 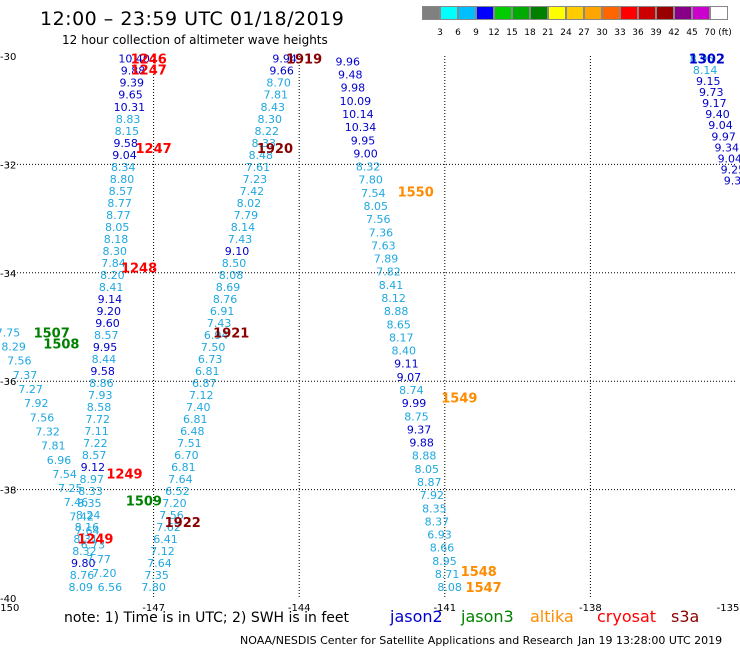 What do you see at coordinates (124, 155) in the screenshot?
I see `swh-value: 9.04` at bounding box center [124, 155].